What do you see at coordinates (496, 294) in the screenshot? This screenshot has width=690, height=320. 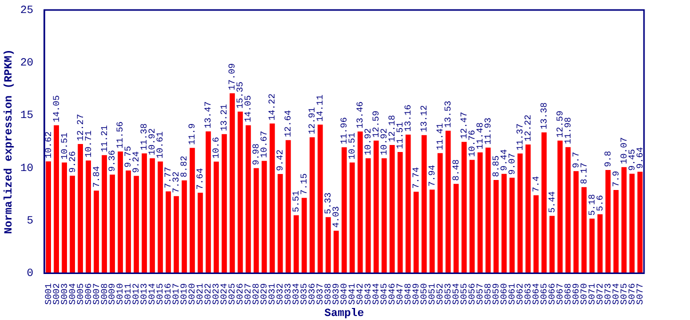 I see `x-tick-label: S059` at bounding box center [496, 294].